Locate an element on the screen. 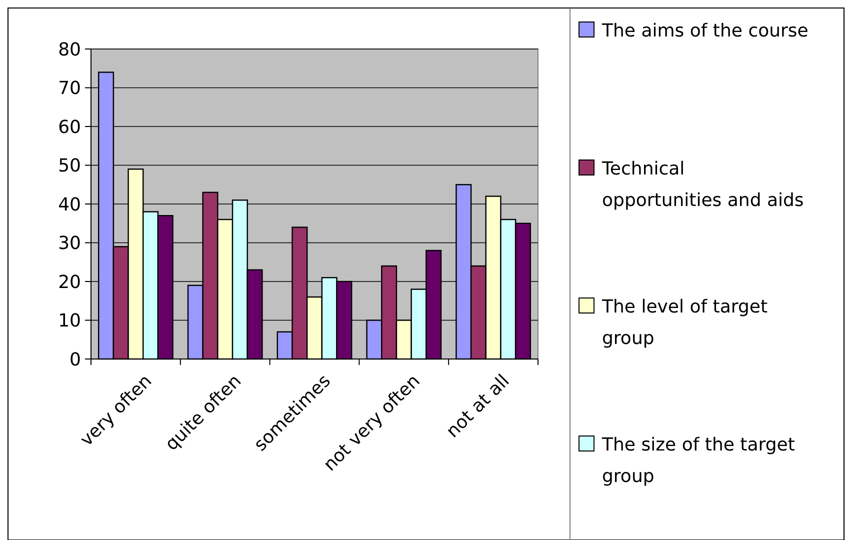  y-tick-label: 30 is located at coordinates (69, 243).